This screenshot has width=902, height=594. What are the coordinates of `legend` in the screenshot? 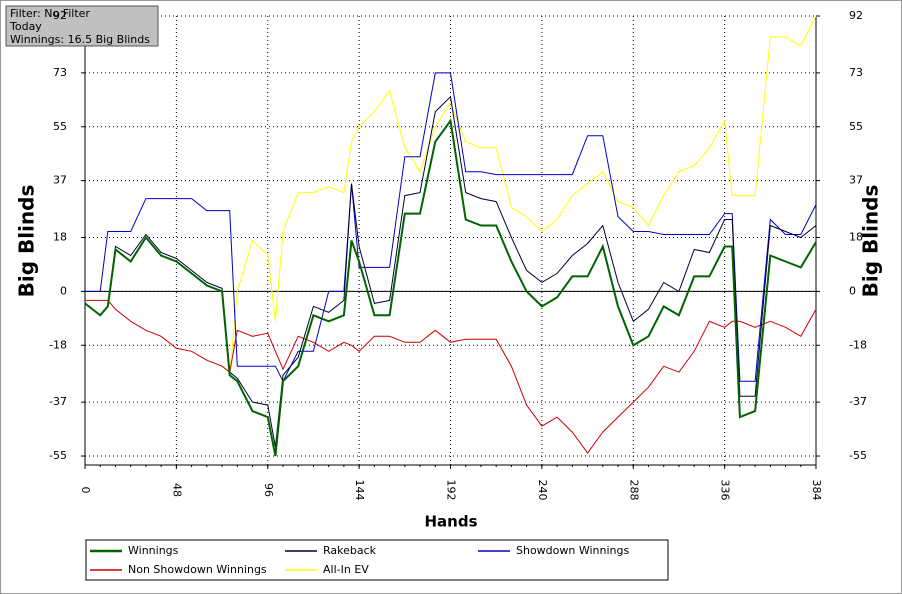 It's located at (377, 560).